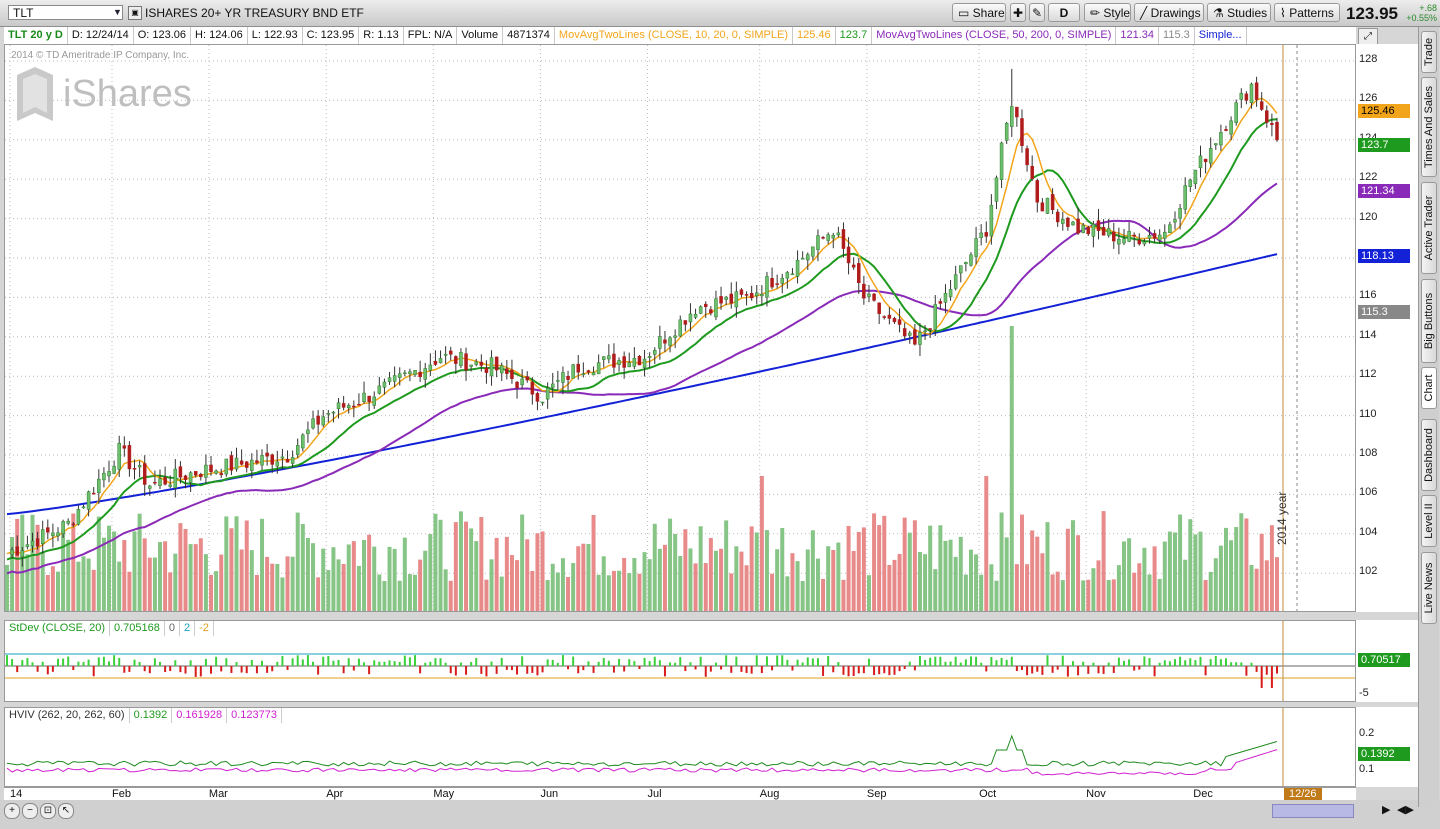 This screenshot has height=829, width=1440. Describe the element at coordinates (1386, 810) in the screenshot. I see `scroll-right-icon: ▶` at that location.